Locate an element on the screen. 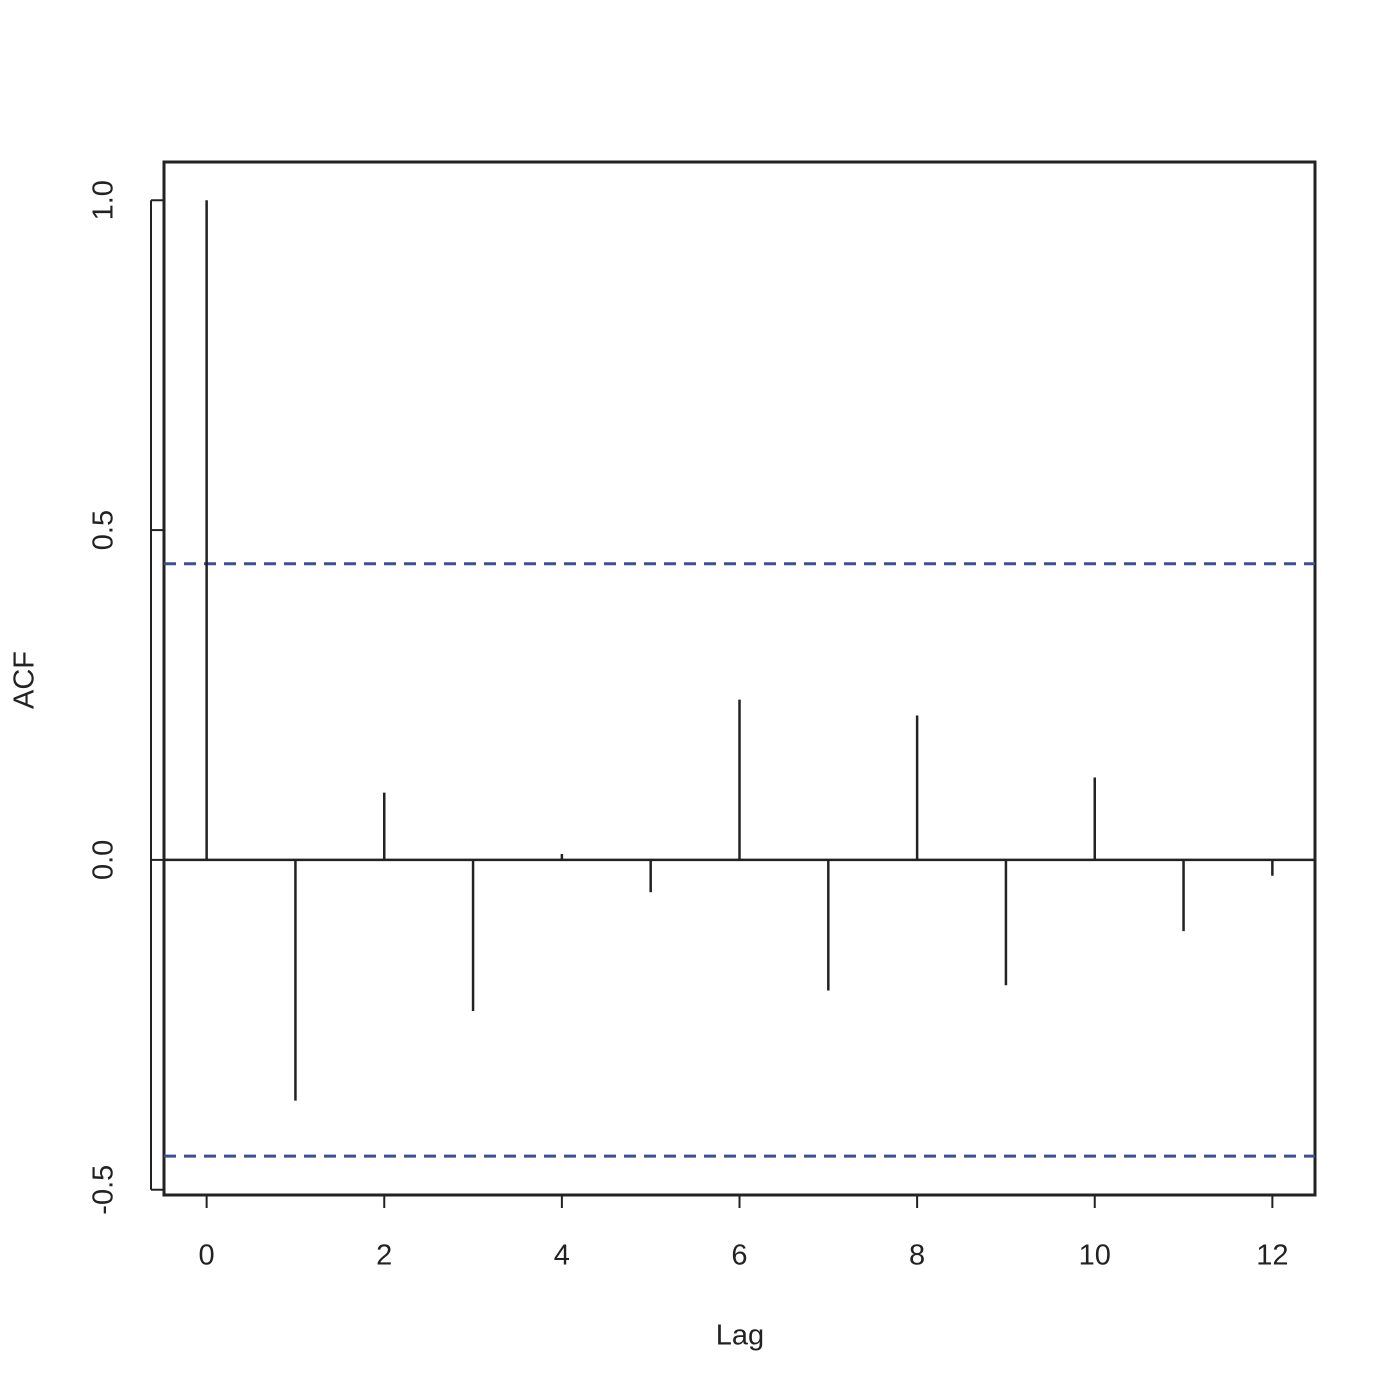  y-axis-label: ACF is located at coordinates (25, 680).